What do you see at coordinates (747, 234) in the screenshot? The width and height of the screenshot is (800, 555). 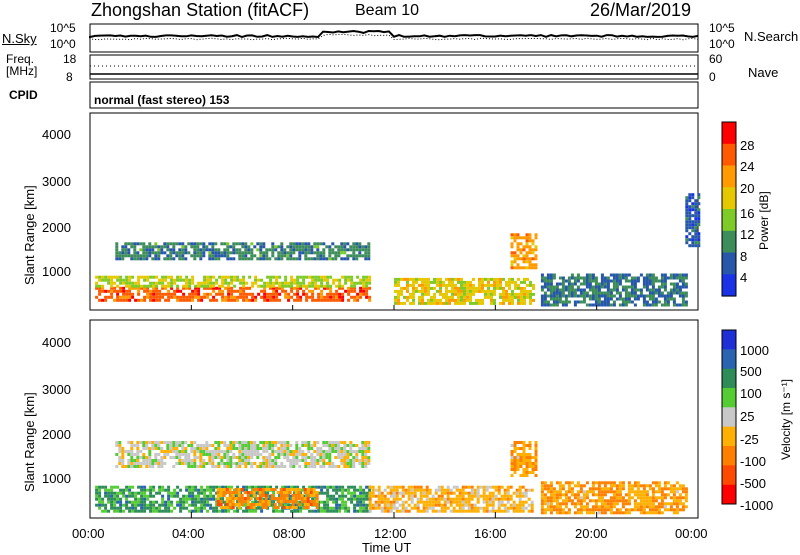 I see `power-cbar-tick: 12` at bounding box center [747, 234].